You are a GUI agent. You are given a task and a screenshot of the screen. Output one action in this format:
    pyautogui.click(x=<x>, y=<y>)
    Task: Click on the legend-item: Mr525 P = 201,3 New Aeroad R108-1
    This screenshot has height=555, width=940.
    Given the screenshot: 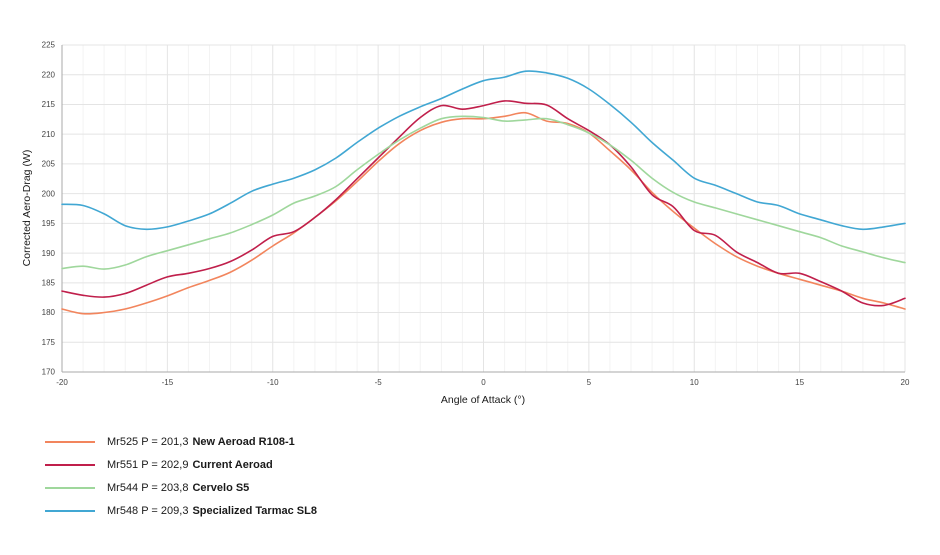 What is the action you would take?
    pyautogui.click(x=181, y=442)
    